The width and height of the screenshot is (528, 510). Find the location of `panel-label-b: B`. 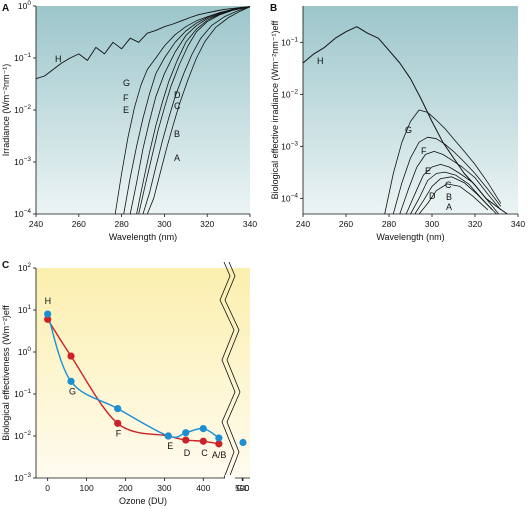

panel-label-b: B is located at coordinates (273, 8).